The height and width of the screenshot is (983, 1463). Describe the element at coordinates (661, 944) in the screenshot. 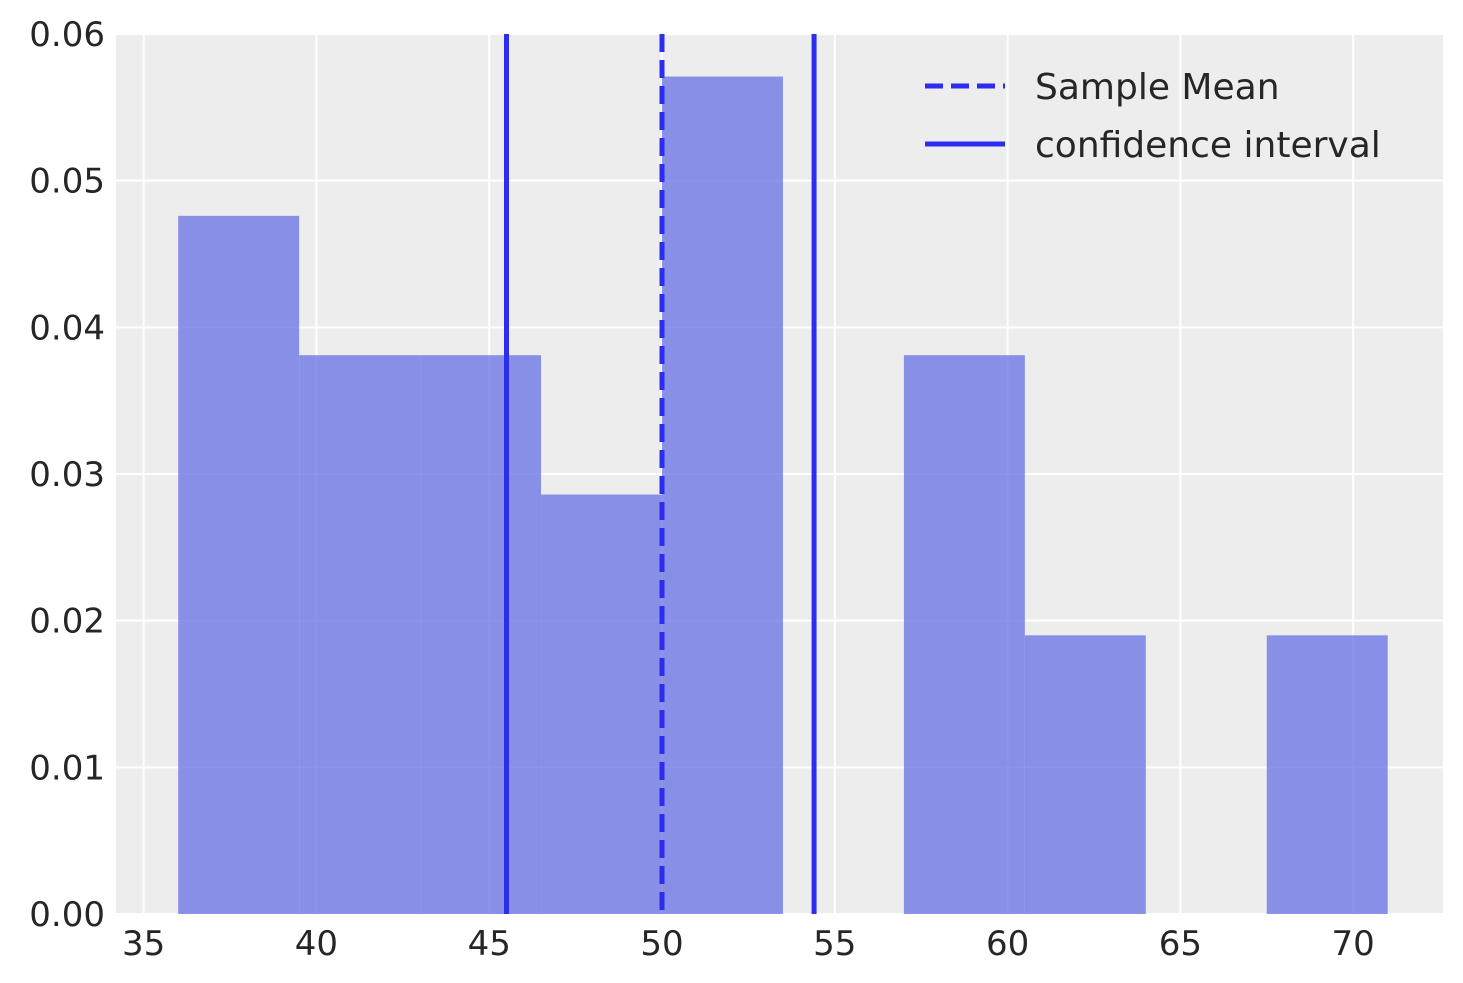

I see `x-tick-label-3: 50` at that location.